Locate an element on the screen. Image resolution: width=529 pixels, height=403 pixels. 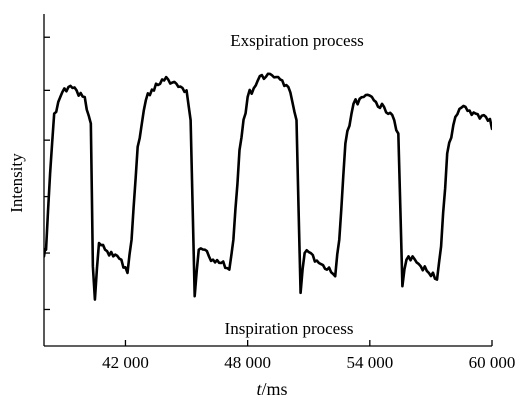
x-axis-label-symbol: t is located at coordinates (259, 389).